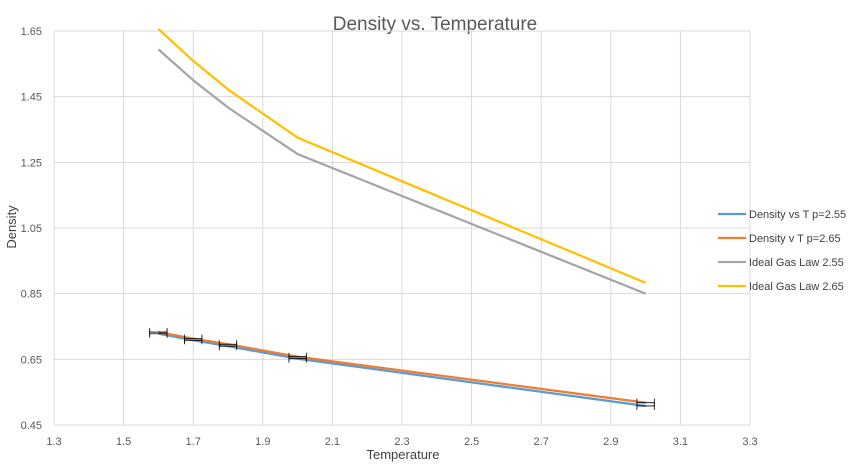 The width and height of the screenshot is (854, 464). What do you see at coordinates (541, 442) in the screenshot?
I see `x-tick-label: 2.7` at bounding box center [541, 442].